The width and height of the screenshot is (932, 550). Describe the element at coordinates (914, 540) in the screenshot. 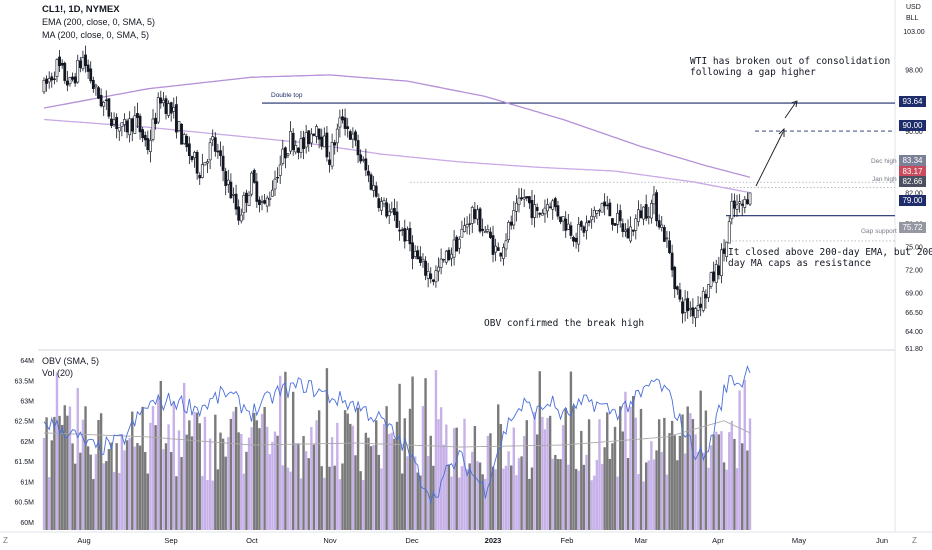

I see `zoom-right-button: Z` at that location.